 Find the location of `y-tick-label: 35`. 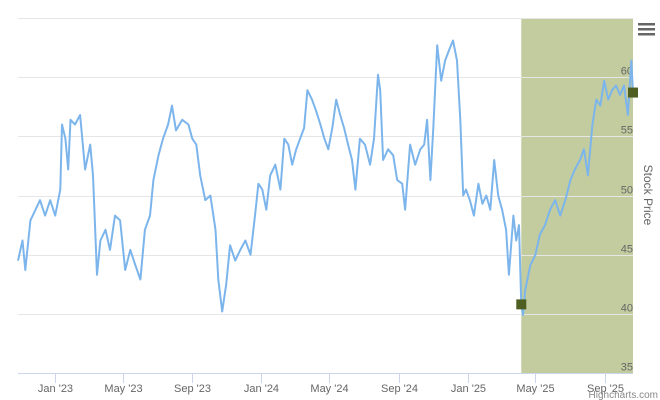

y-tick-label: 35 is located at coordinates (627, 368).